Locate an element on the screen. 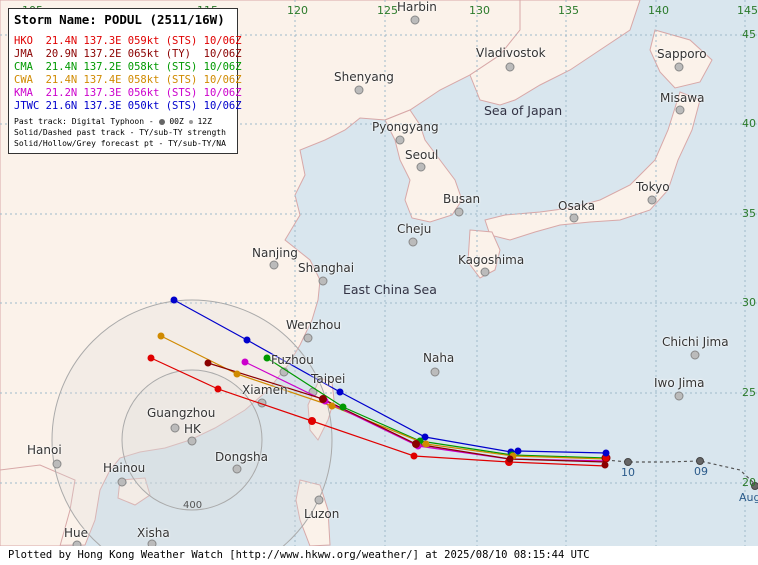 The width and height of the screenshot is (758, 565). place-label: Harbin is located at coordinates (417, 7).